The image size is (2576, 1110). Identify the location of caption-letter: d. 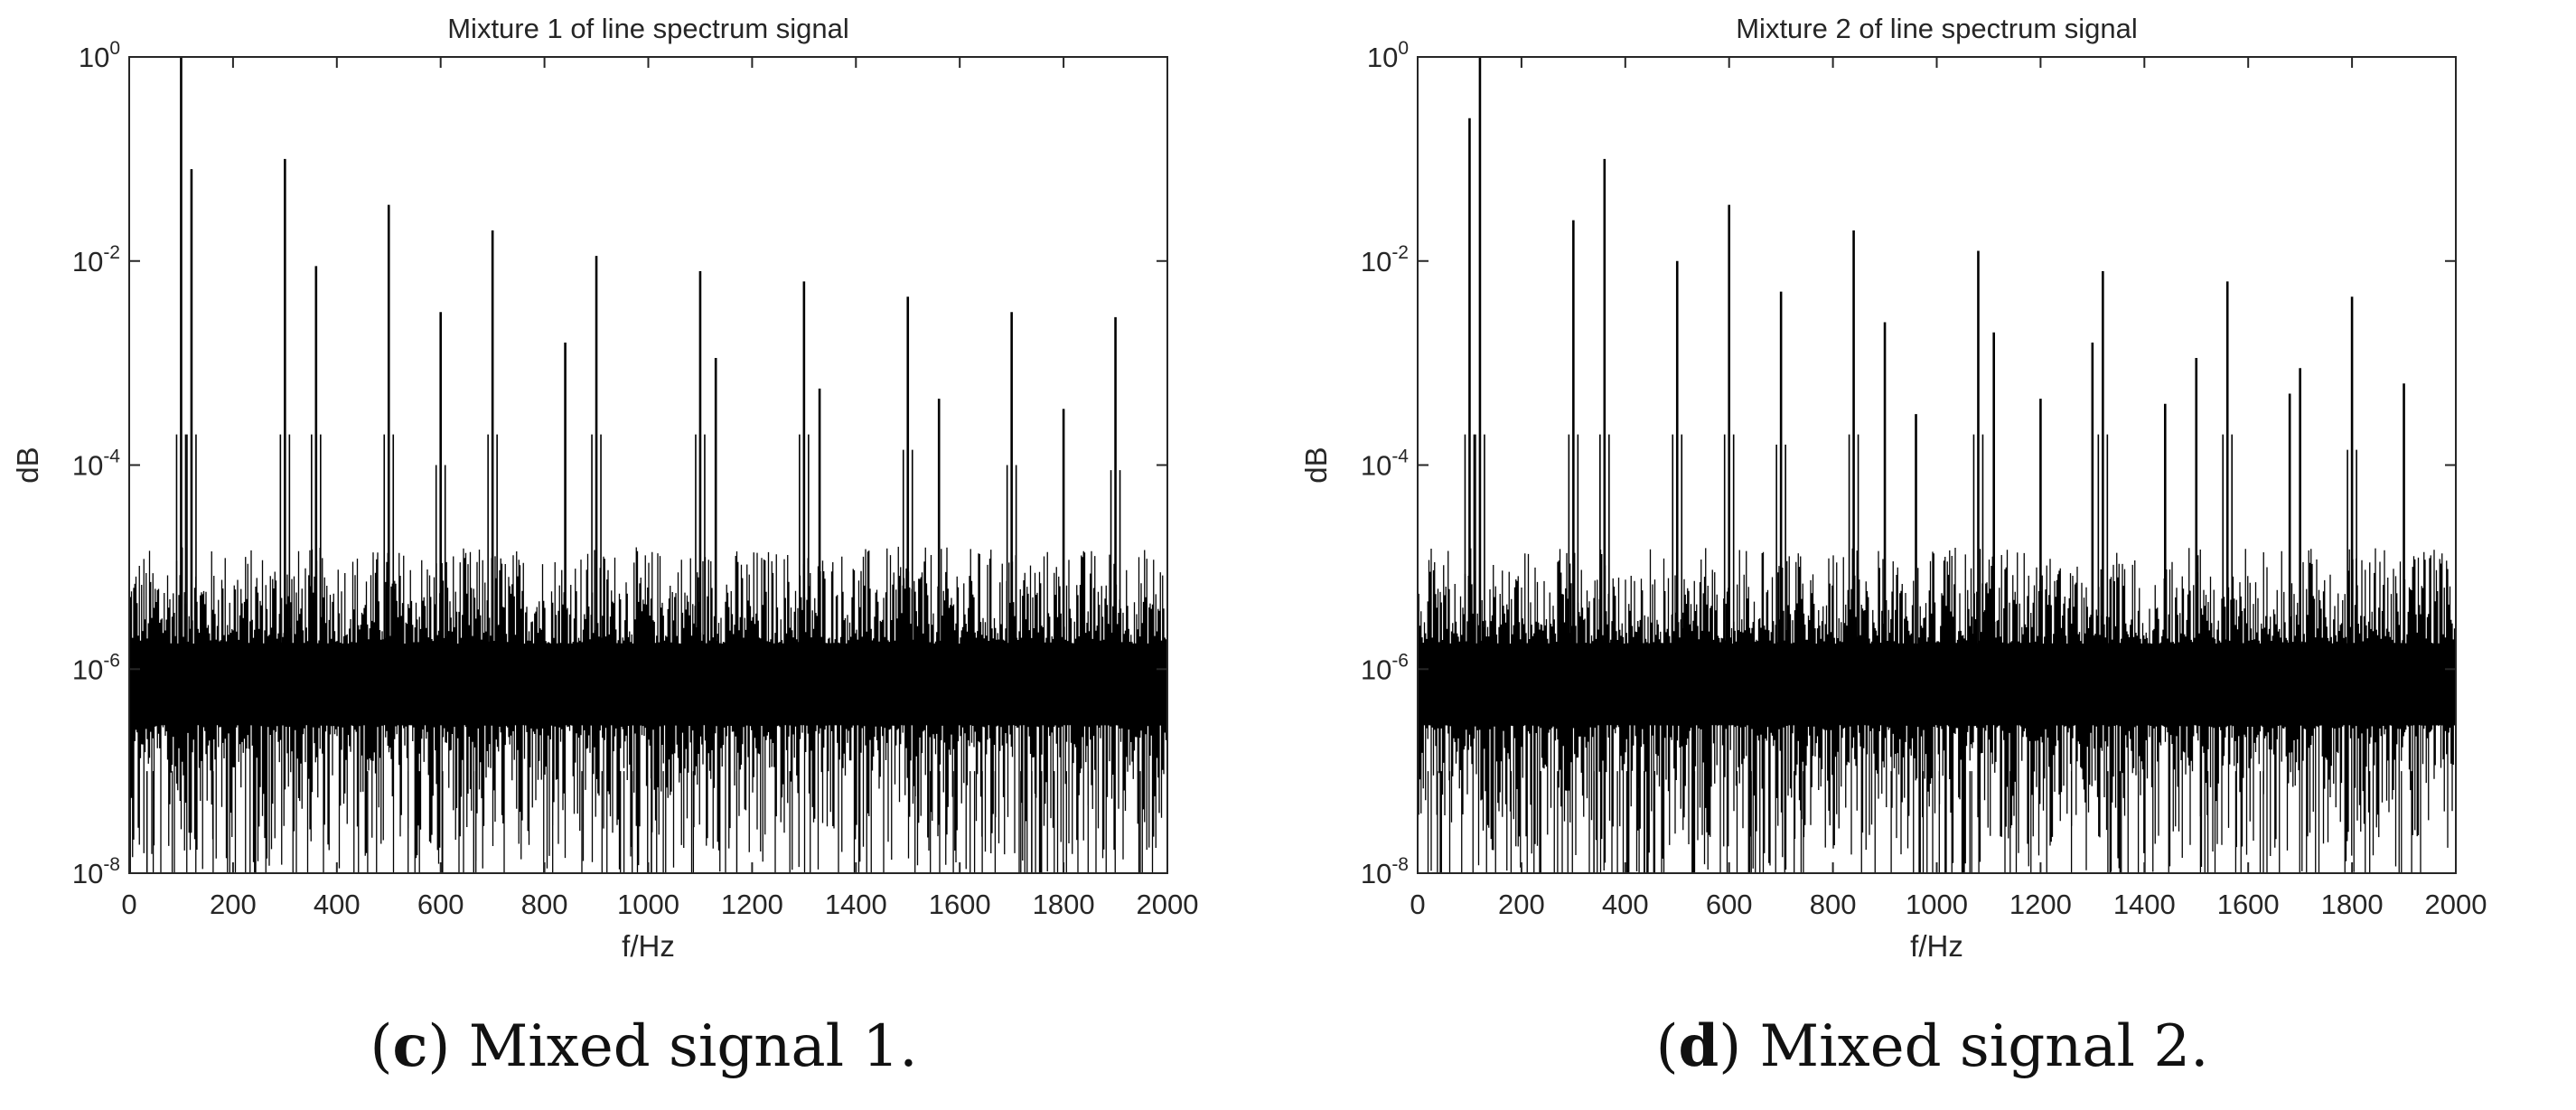
(1698, 1046).